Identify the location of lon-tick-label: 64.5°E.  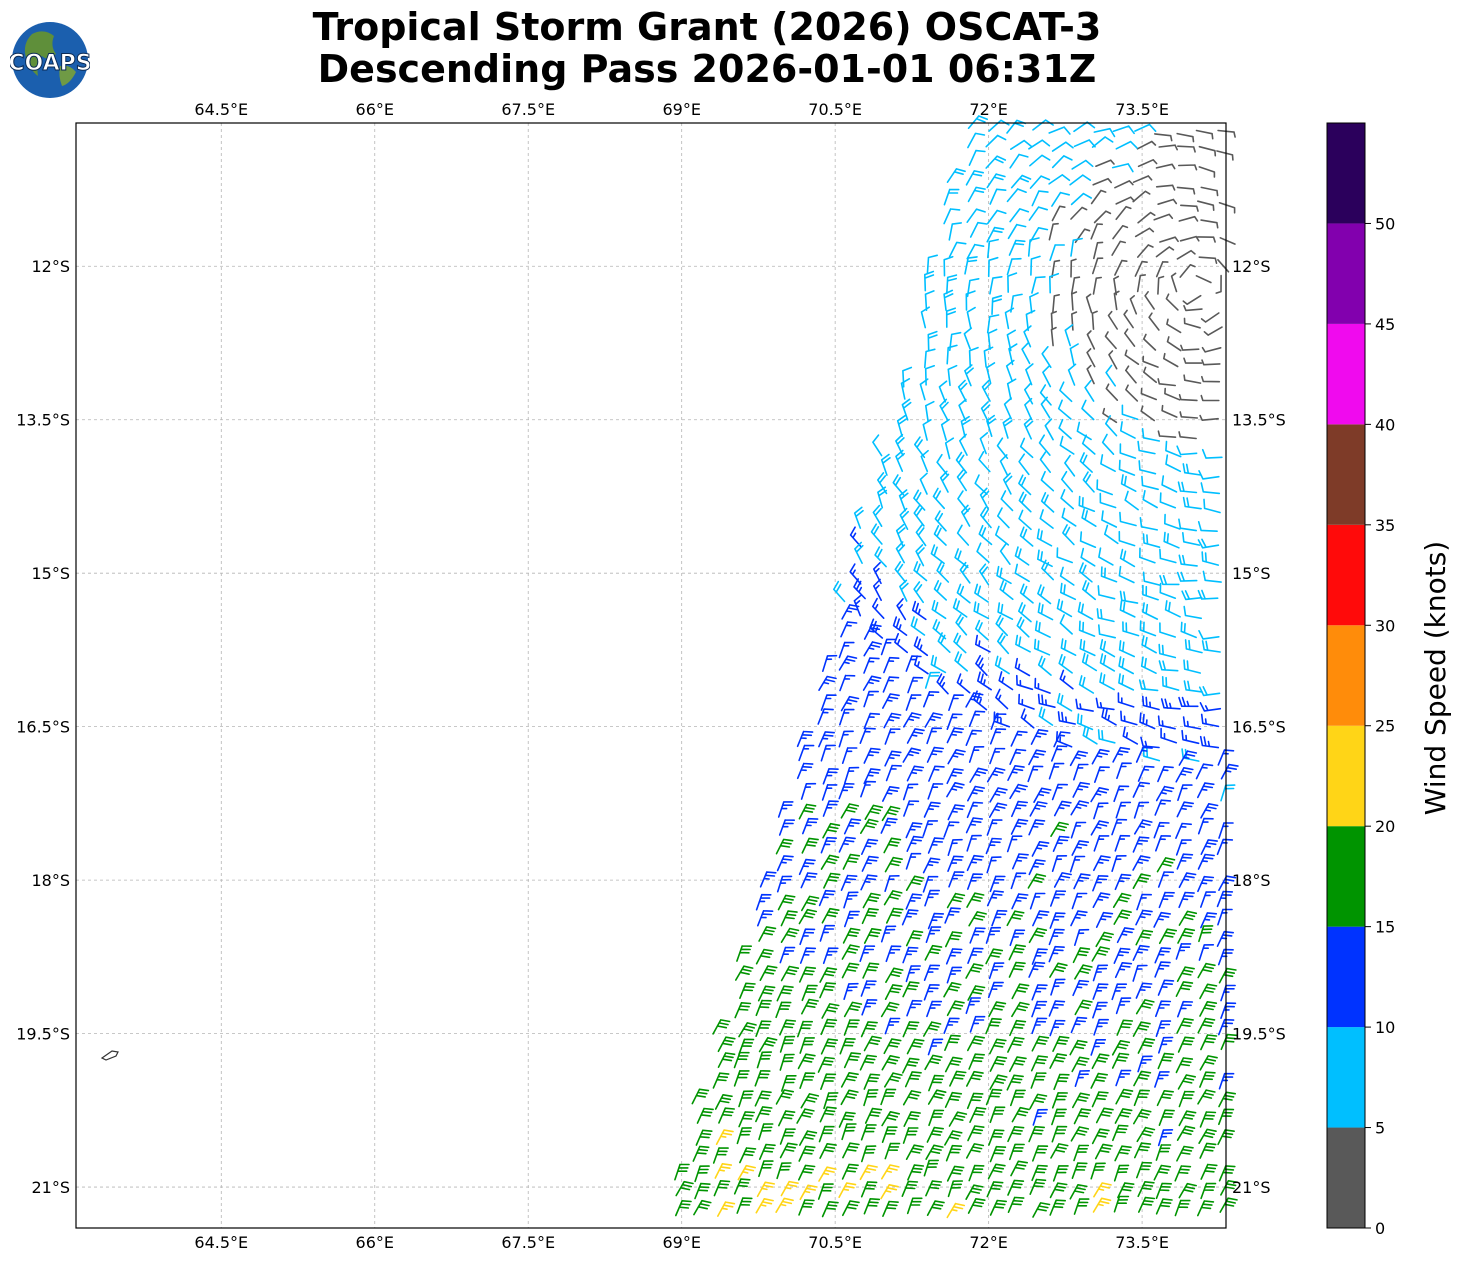
(221, 109).